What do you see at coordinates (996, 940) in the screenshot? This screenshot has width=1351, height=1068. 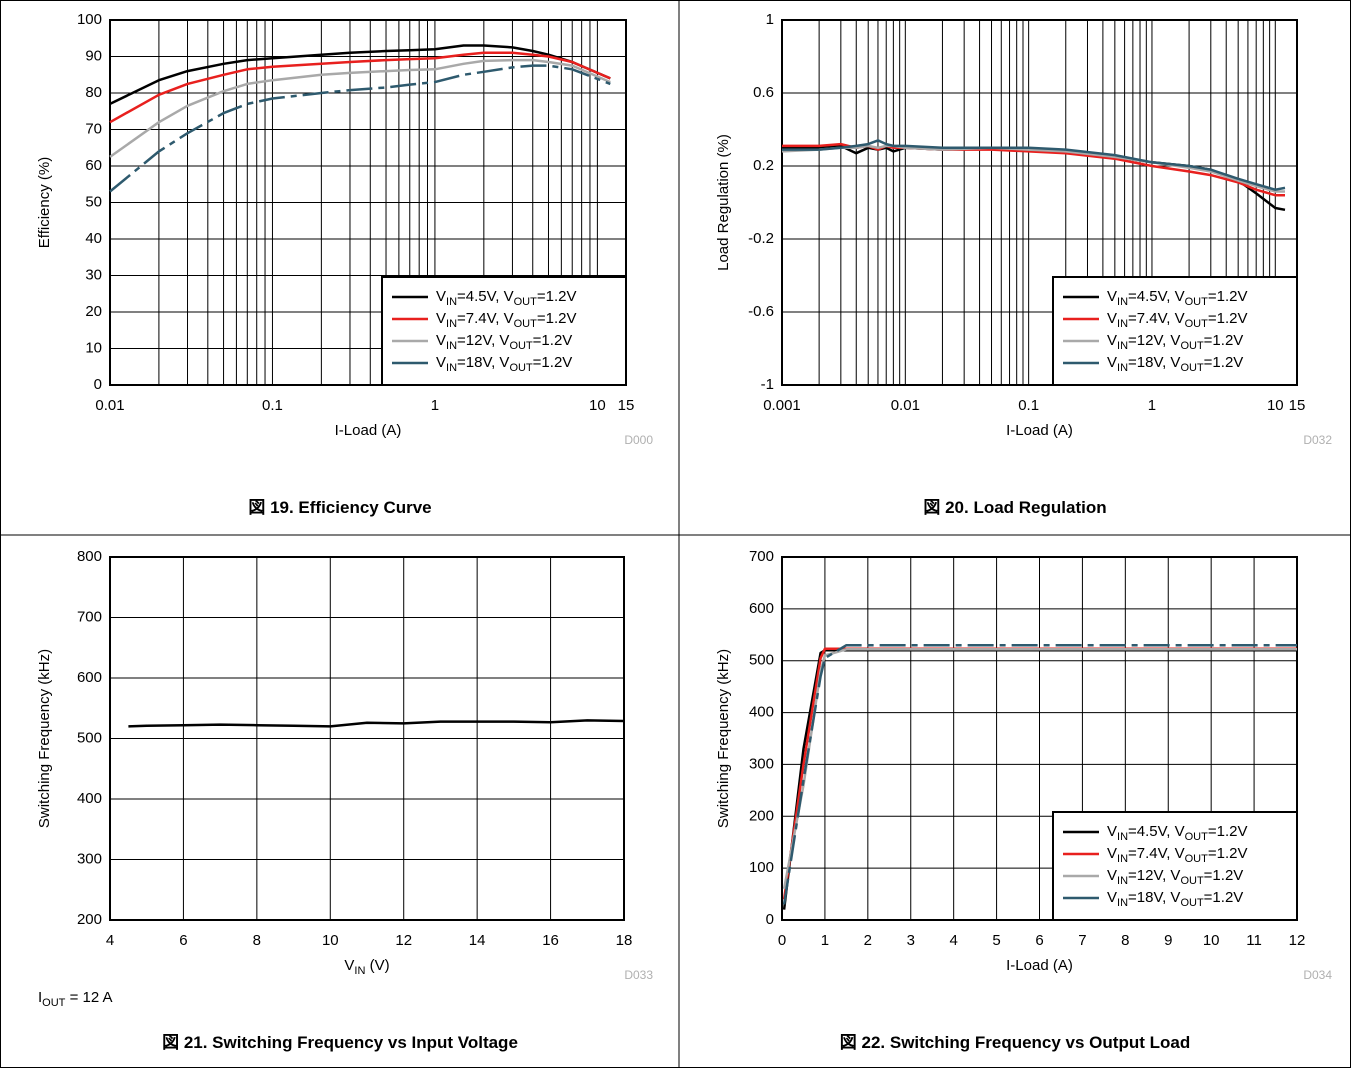 I see `x-tick-label: 5` at bounding box center [996, 940].